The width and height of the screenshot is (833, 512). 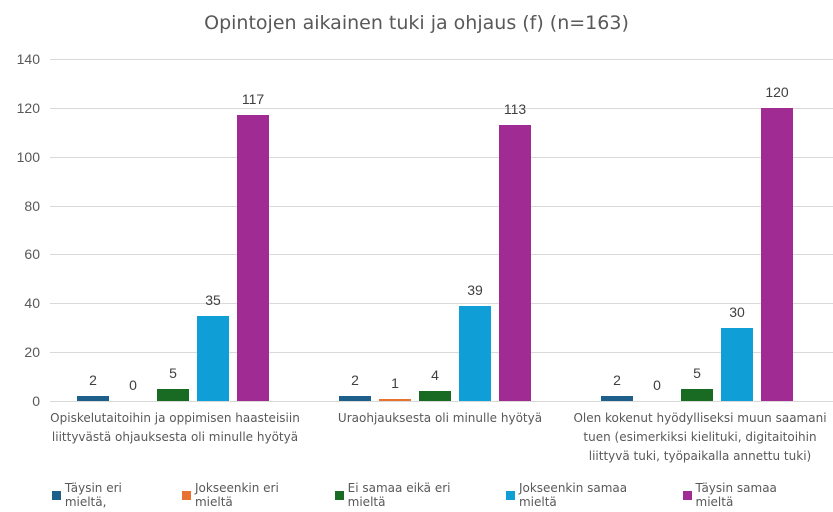 What do you see at coordinates (777, 91) in the screenshot?
I see `data-label: 120` at bounding box center [777, 91].